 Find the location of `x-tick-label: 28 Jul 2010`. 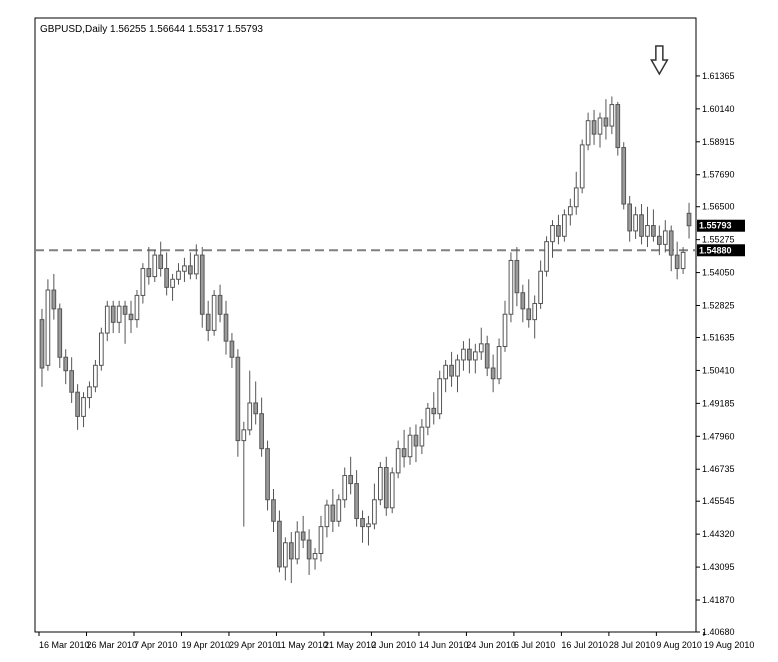

x-tick-label: 28 Jul 2010 is located at coordinates (632, 645).